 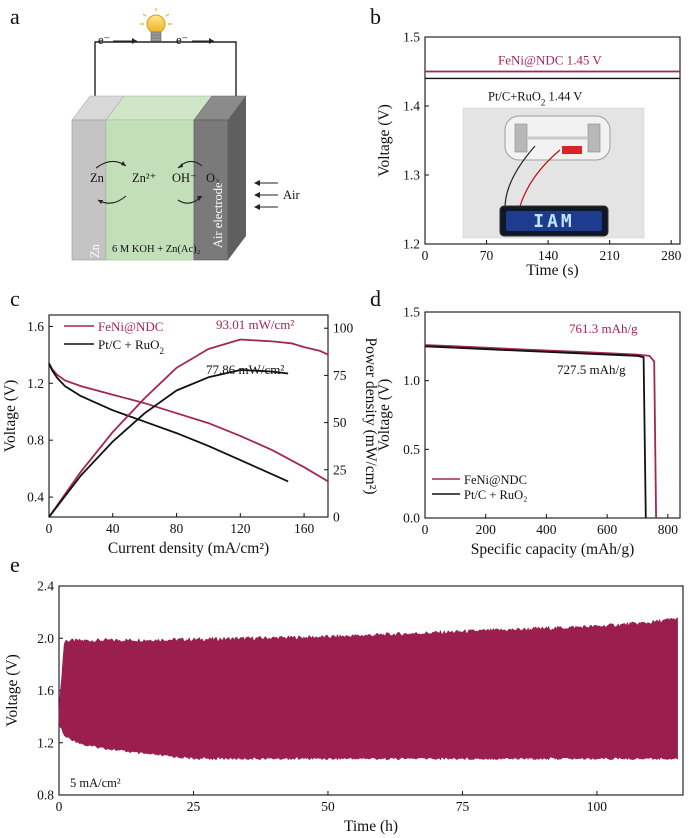 I want to click on air-label: Air, so click(x=292, y=195).